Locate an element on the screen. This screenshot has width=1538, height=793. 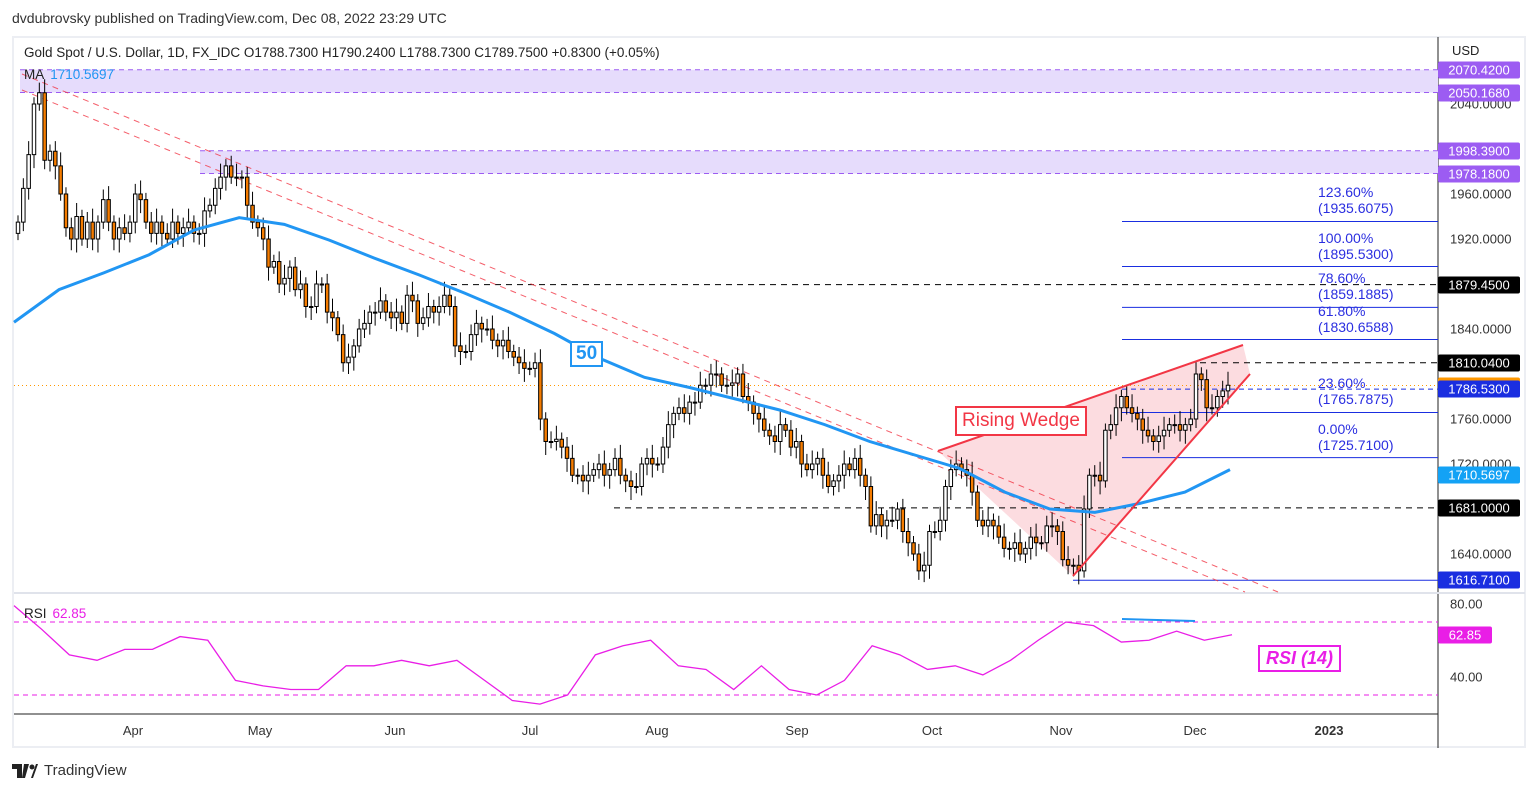
ma-period-label: 50 is located at coordinates (587, 354).